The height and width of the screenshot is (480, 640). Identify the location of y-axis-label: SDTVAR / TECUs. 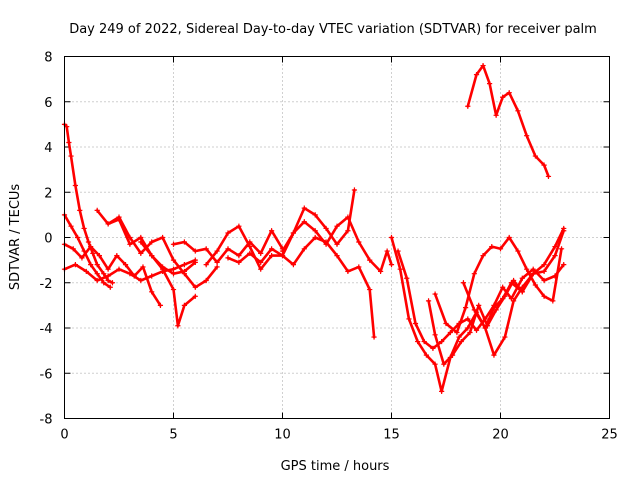
(15, 237).